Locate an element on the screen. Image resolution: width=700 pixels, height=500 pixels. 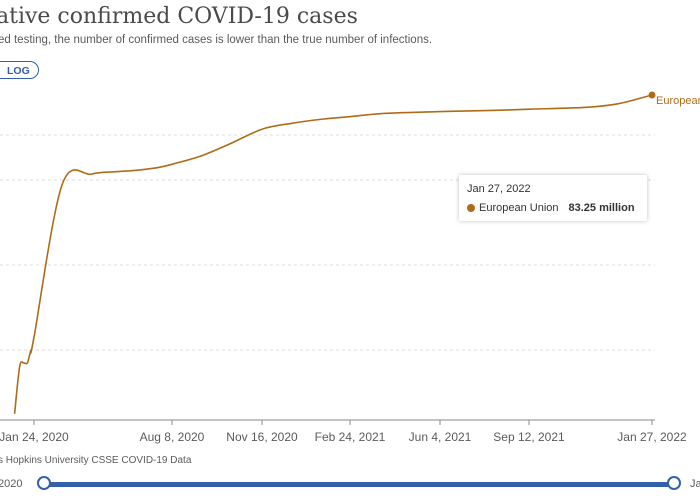
x-tick-label: Jan 27, 2022 is located at coordinates (652, 437).